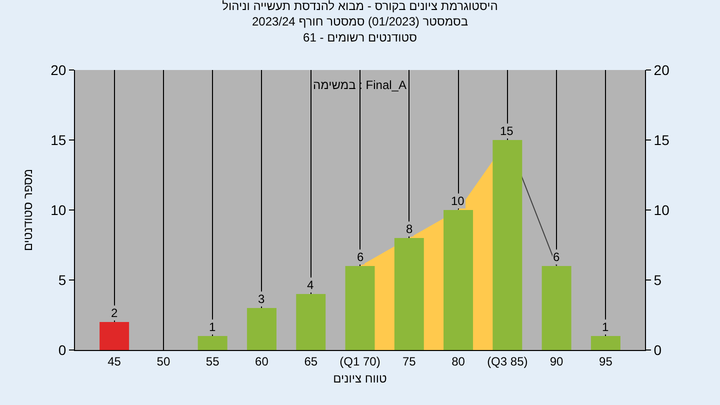  Describe the element at coordinates (58, 210) in the screenshot. I see `y-tick-label: 10` at that location.